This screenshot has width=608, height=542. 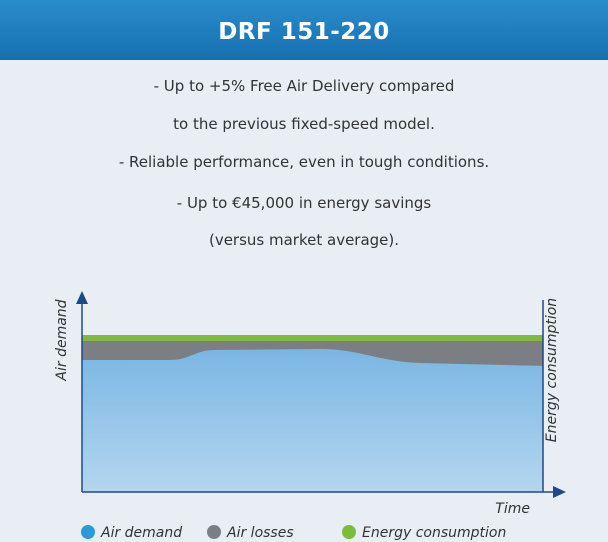 I want to click on title: DRF 151-220, so click(x=304, y=32).